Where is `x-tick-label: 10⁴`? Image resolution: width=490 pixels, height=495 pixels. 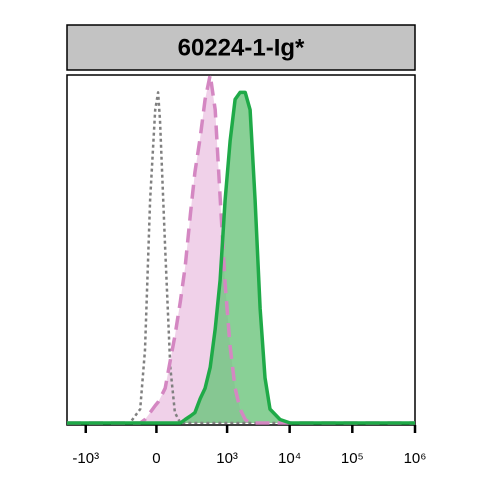 x-tick-label: 10⁴ is located at coordinates (289, 458).